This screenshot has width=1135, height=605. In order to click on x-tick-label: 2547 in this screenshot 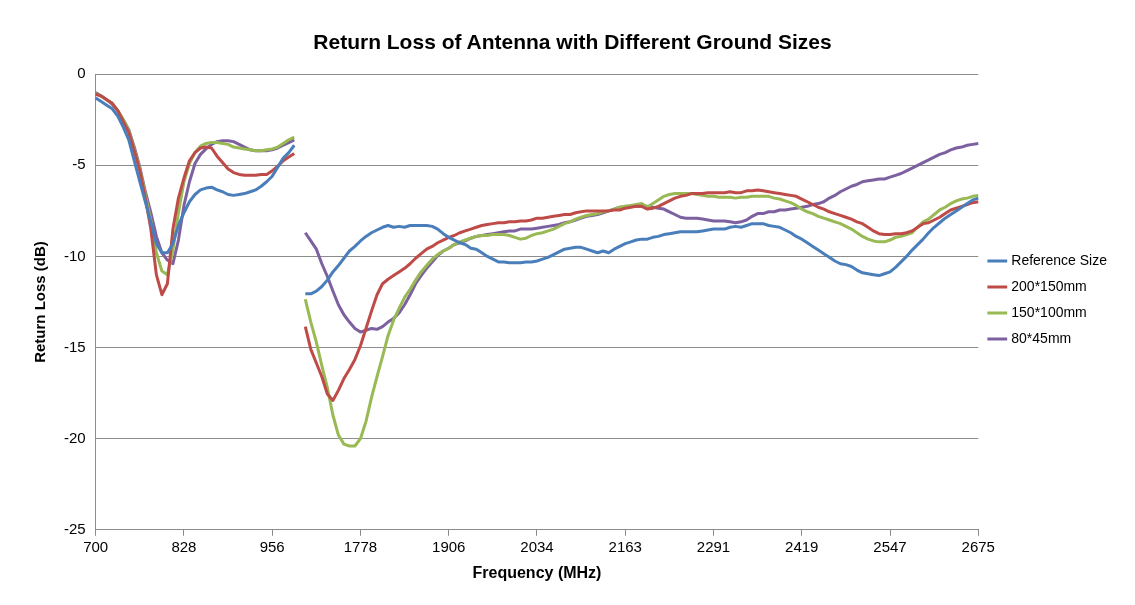, I will do `click(890, 546)`.